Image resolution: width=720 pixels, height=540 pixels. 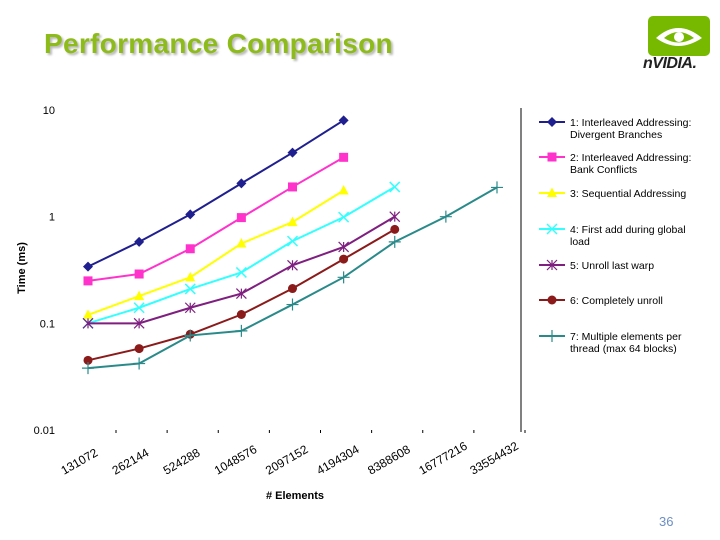 What do you see at coordinates (218, 43) in the screenshot?
I see `slide-title: Performance Comparison` at bounding box center [218, 43].